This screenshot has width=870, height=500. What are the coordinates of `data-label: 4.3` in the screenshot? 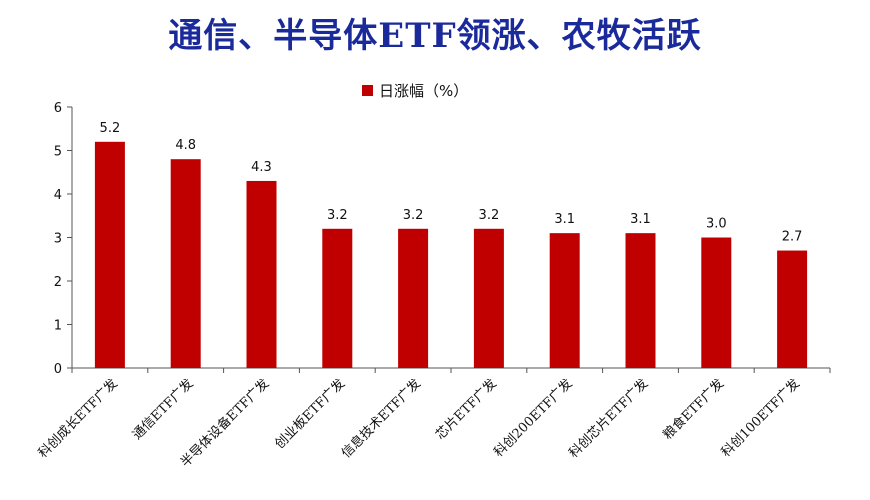 It's located at (261, 167).